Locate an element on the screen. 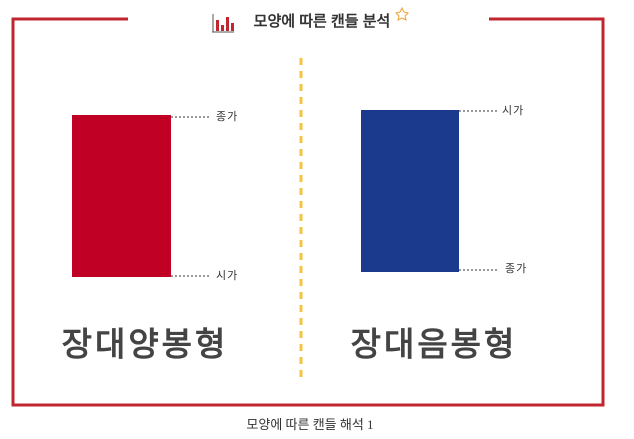  bearish-candle is located at coordinates (410, 191).